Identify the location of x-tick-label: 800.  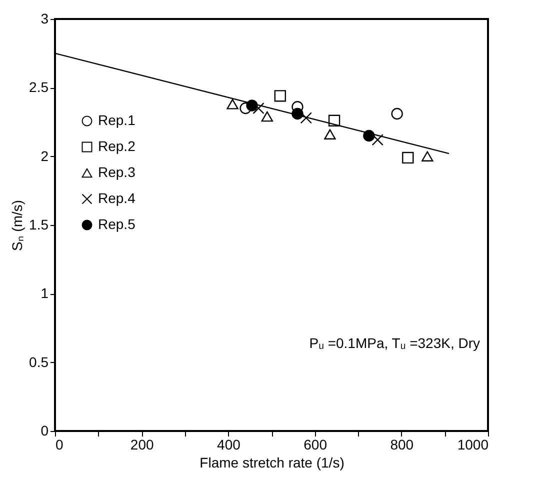
(402, 444).